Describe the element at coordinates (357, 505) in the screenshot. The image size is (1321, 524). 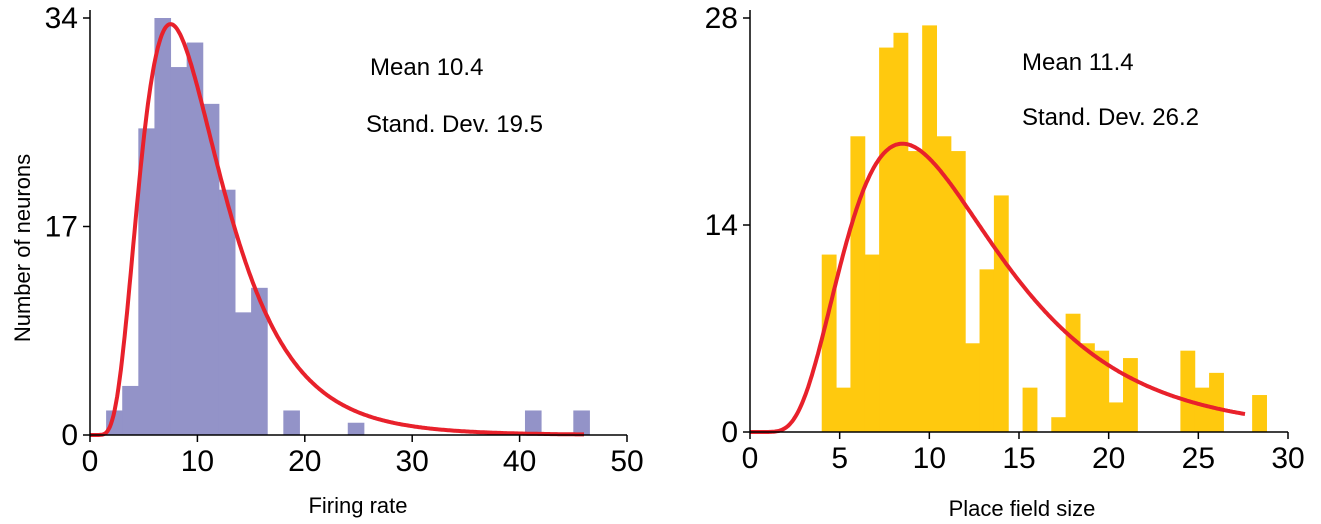
I see `x-axis-label: Firing rate` at that location.